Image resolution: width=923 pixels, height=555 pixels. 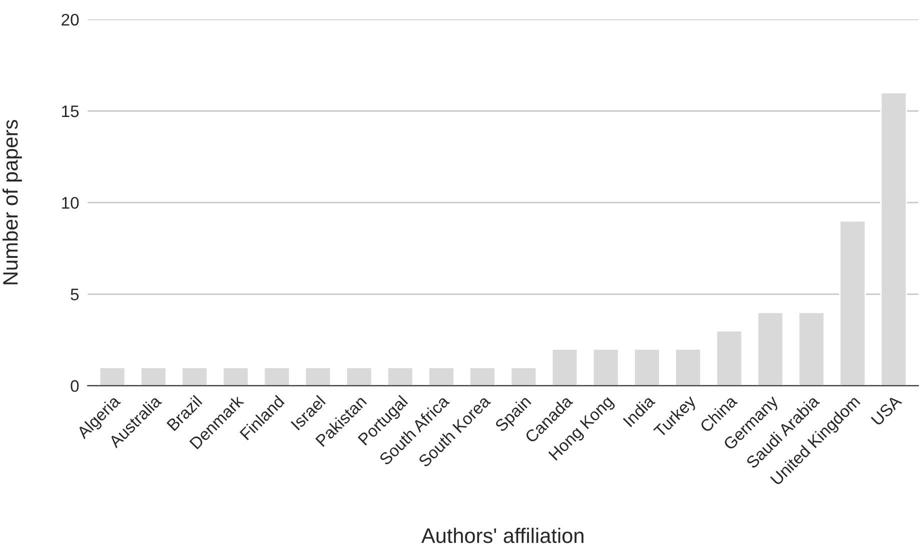 What do you see at coordinates (70, 202) in the screenshot?
I see `y-tick-label: 10` at bounding box center [70, 202].